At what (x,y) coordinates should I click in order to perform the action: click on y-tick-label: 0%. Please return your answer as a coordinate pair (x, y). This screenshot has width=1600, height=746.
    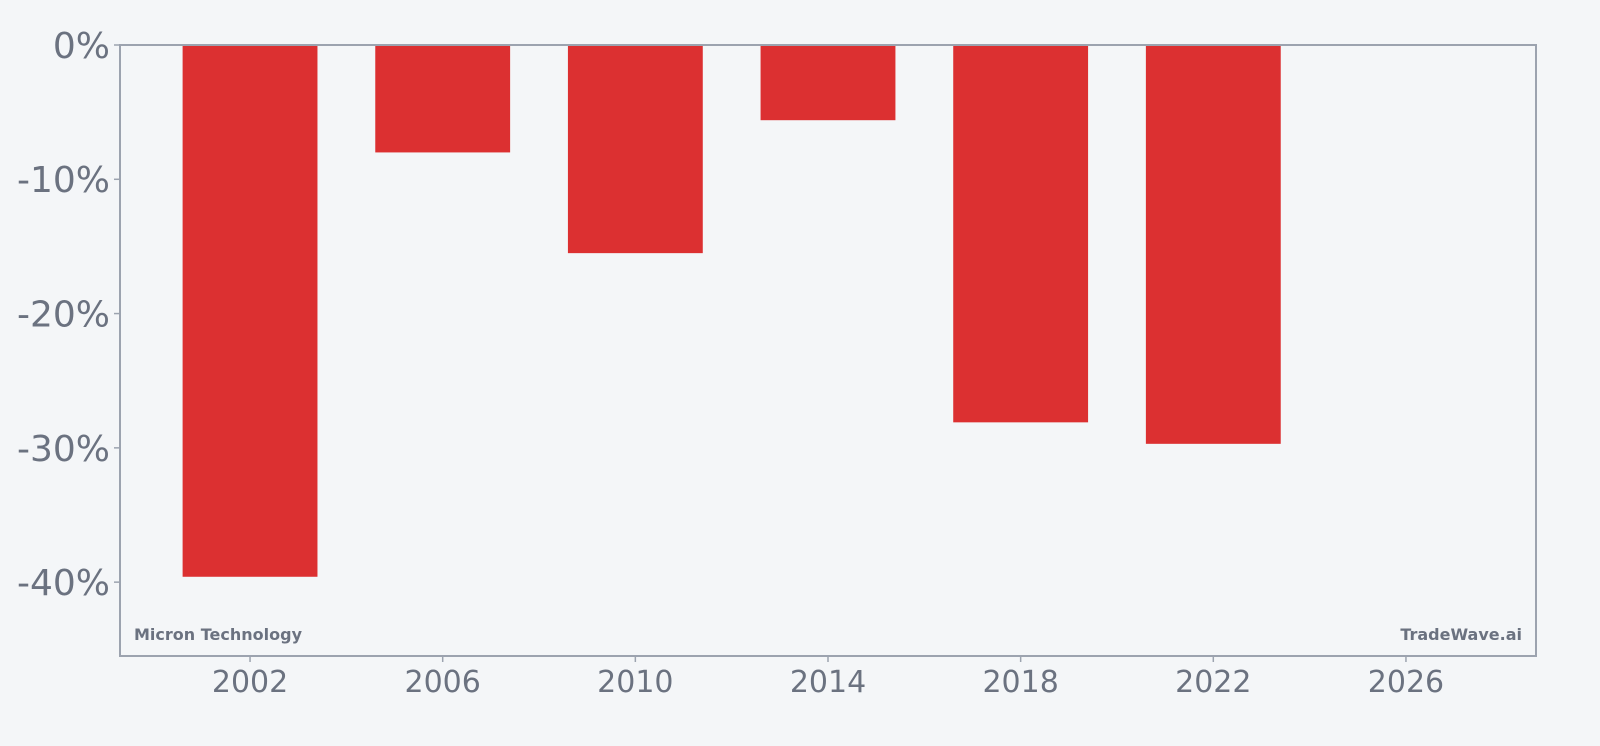
    Looking at the image, I should click on (81, 46).